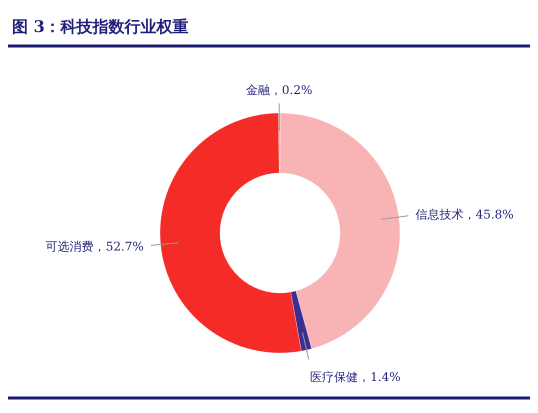  Describe the element at coordinates (100, 26) in the screenshot. I see `chart-title: 图 3：科技指数行业权重` at that location.